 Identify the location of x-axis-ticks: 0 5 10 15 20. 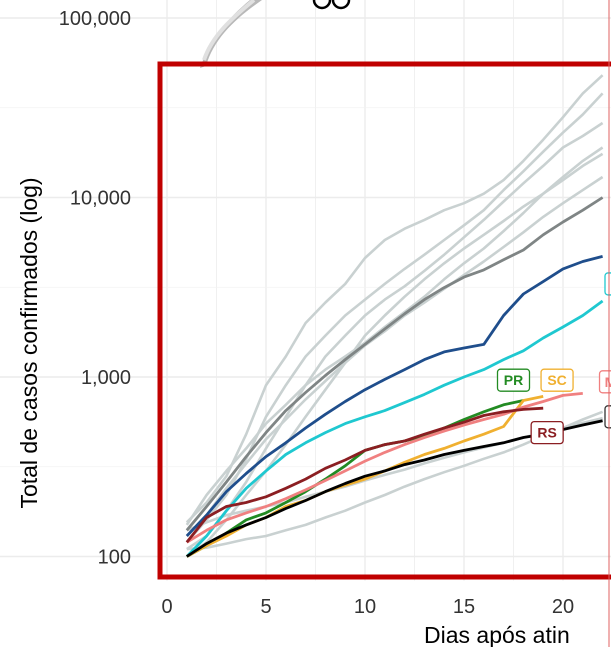
(367, 607).